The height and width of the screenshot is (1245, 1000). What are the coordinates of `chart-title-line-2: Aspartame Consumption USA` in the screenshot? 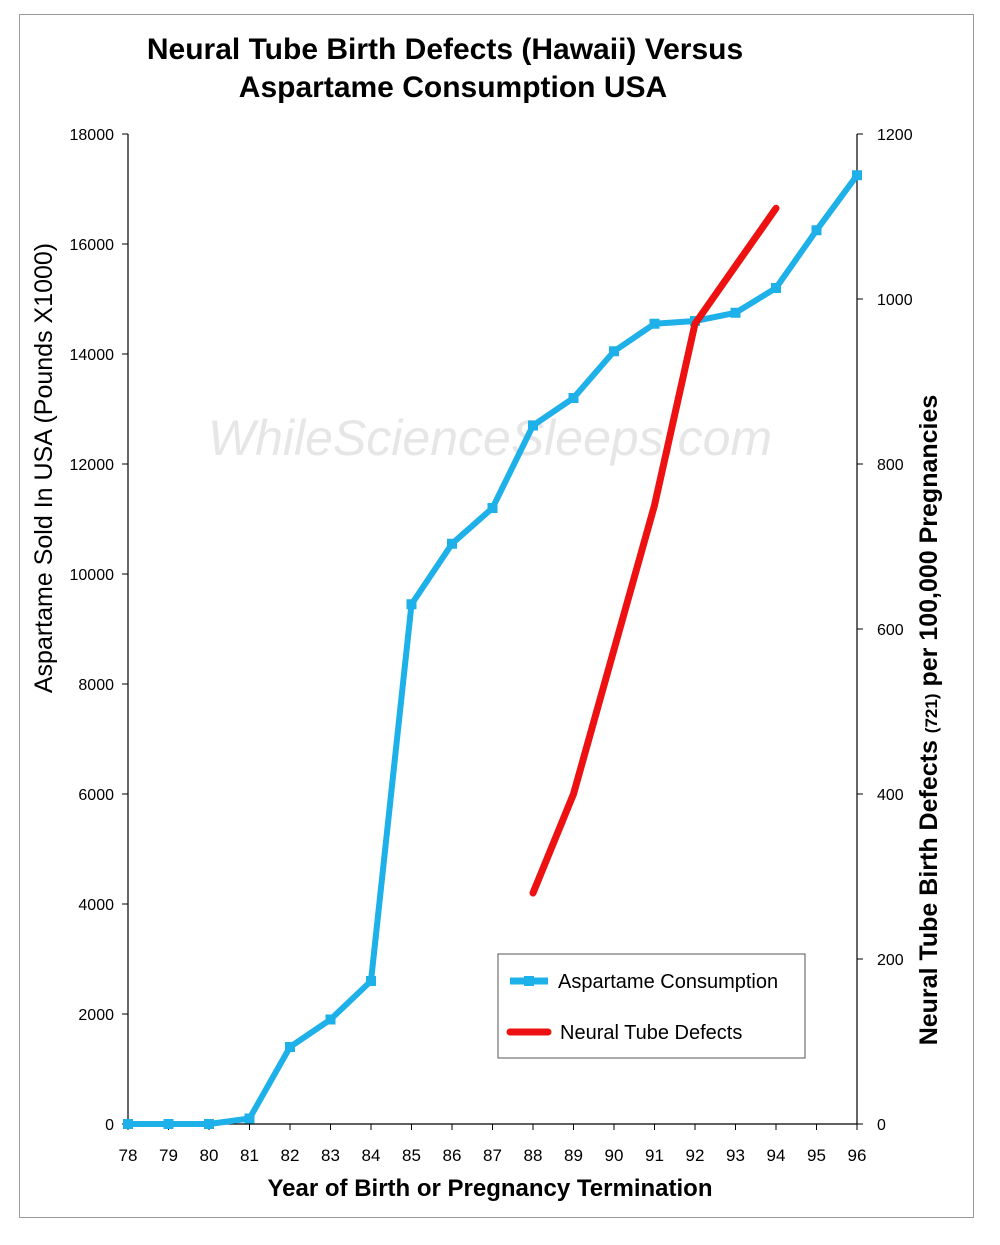 It's located at (453, 87).